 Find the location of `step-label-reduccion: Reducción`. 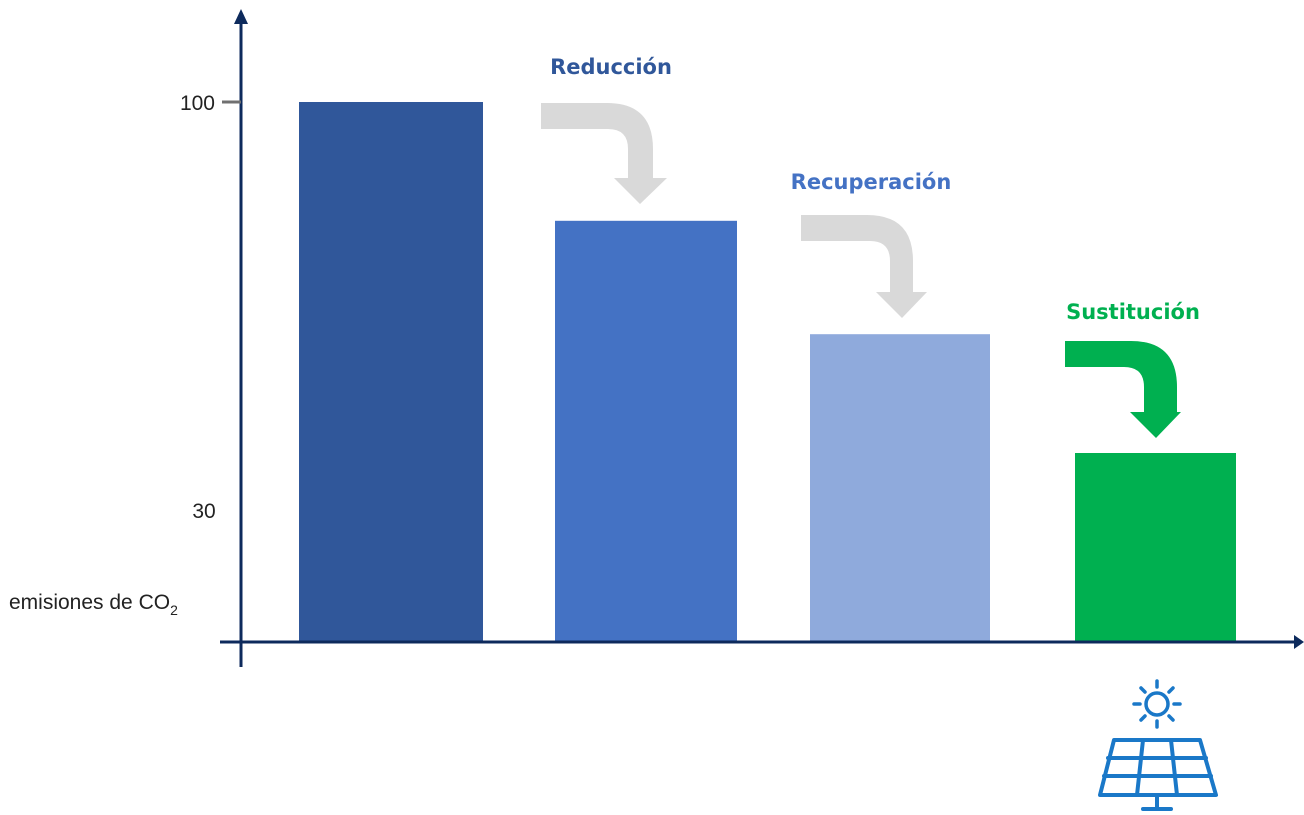

step-label-reduccion: Reducción is located at coordinates (611, 67).